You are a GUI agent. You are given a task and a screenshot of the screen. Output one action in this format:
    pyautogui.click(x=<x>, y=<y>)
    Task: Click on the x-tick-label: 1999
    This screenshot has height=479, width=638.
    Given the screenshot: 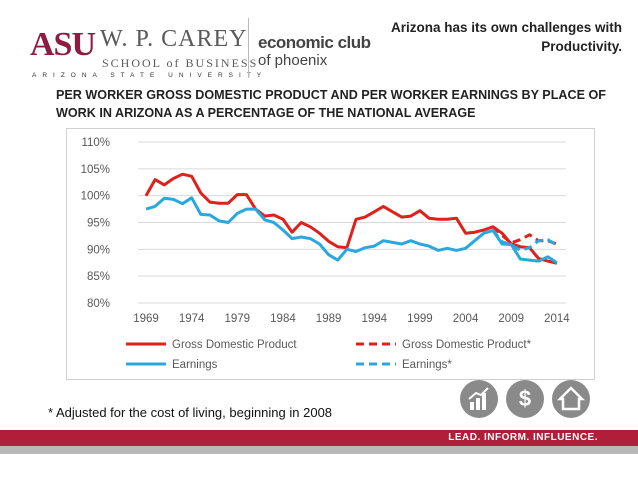 What is the action you would take?
    pyautogui.click(x=420, y=319)
    